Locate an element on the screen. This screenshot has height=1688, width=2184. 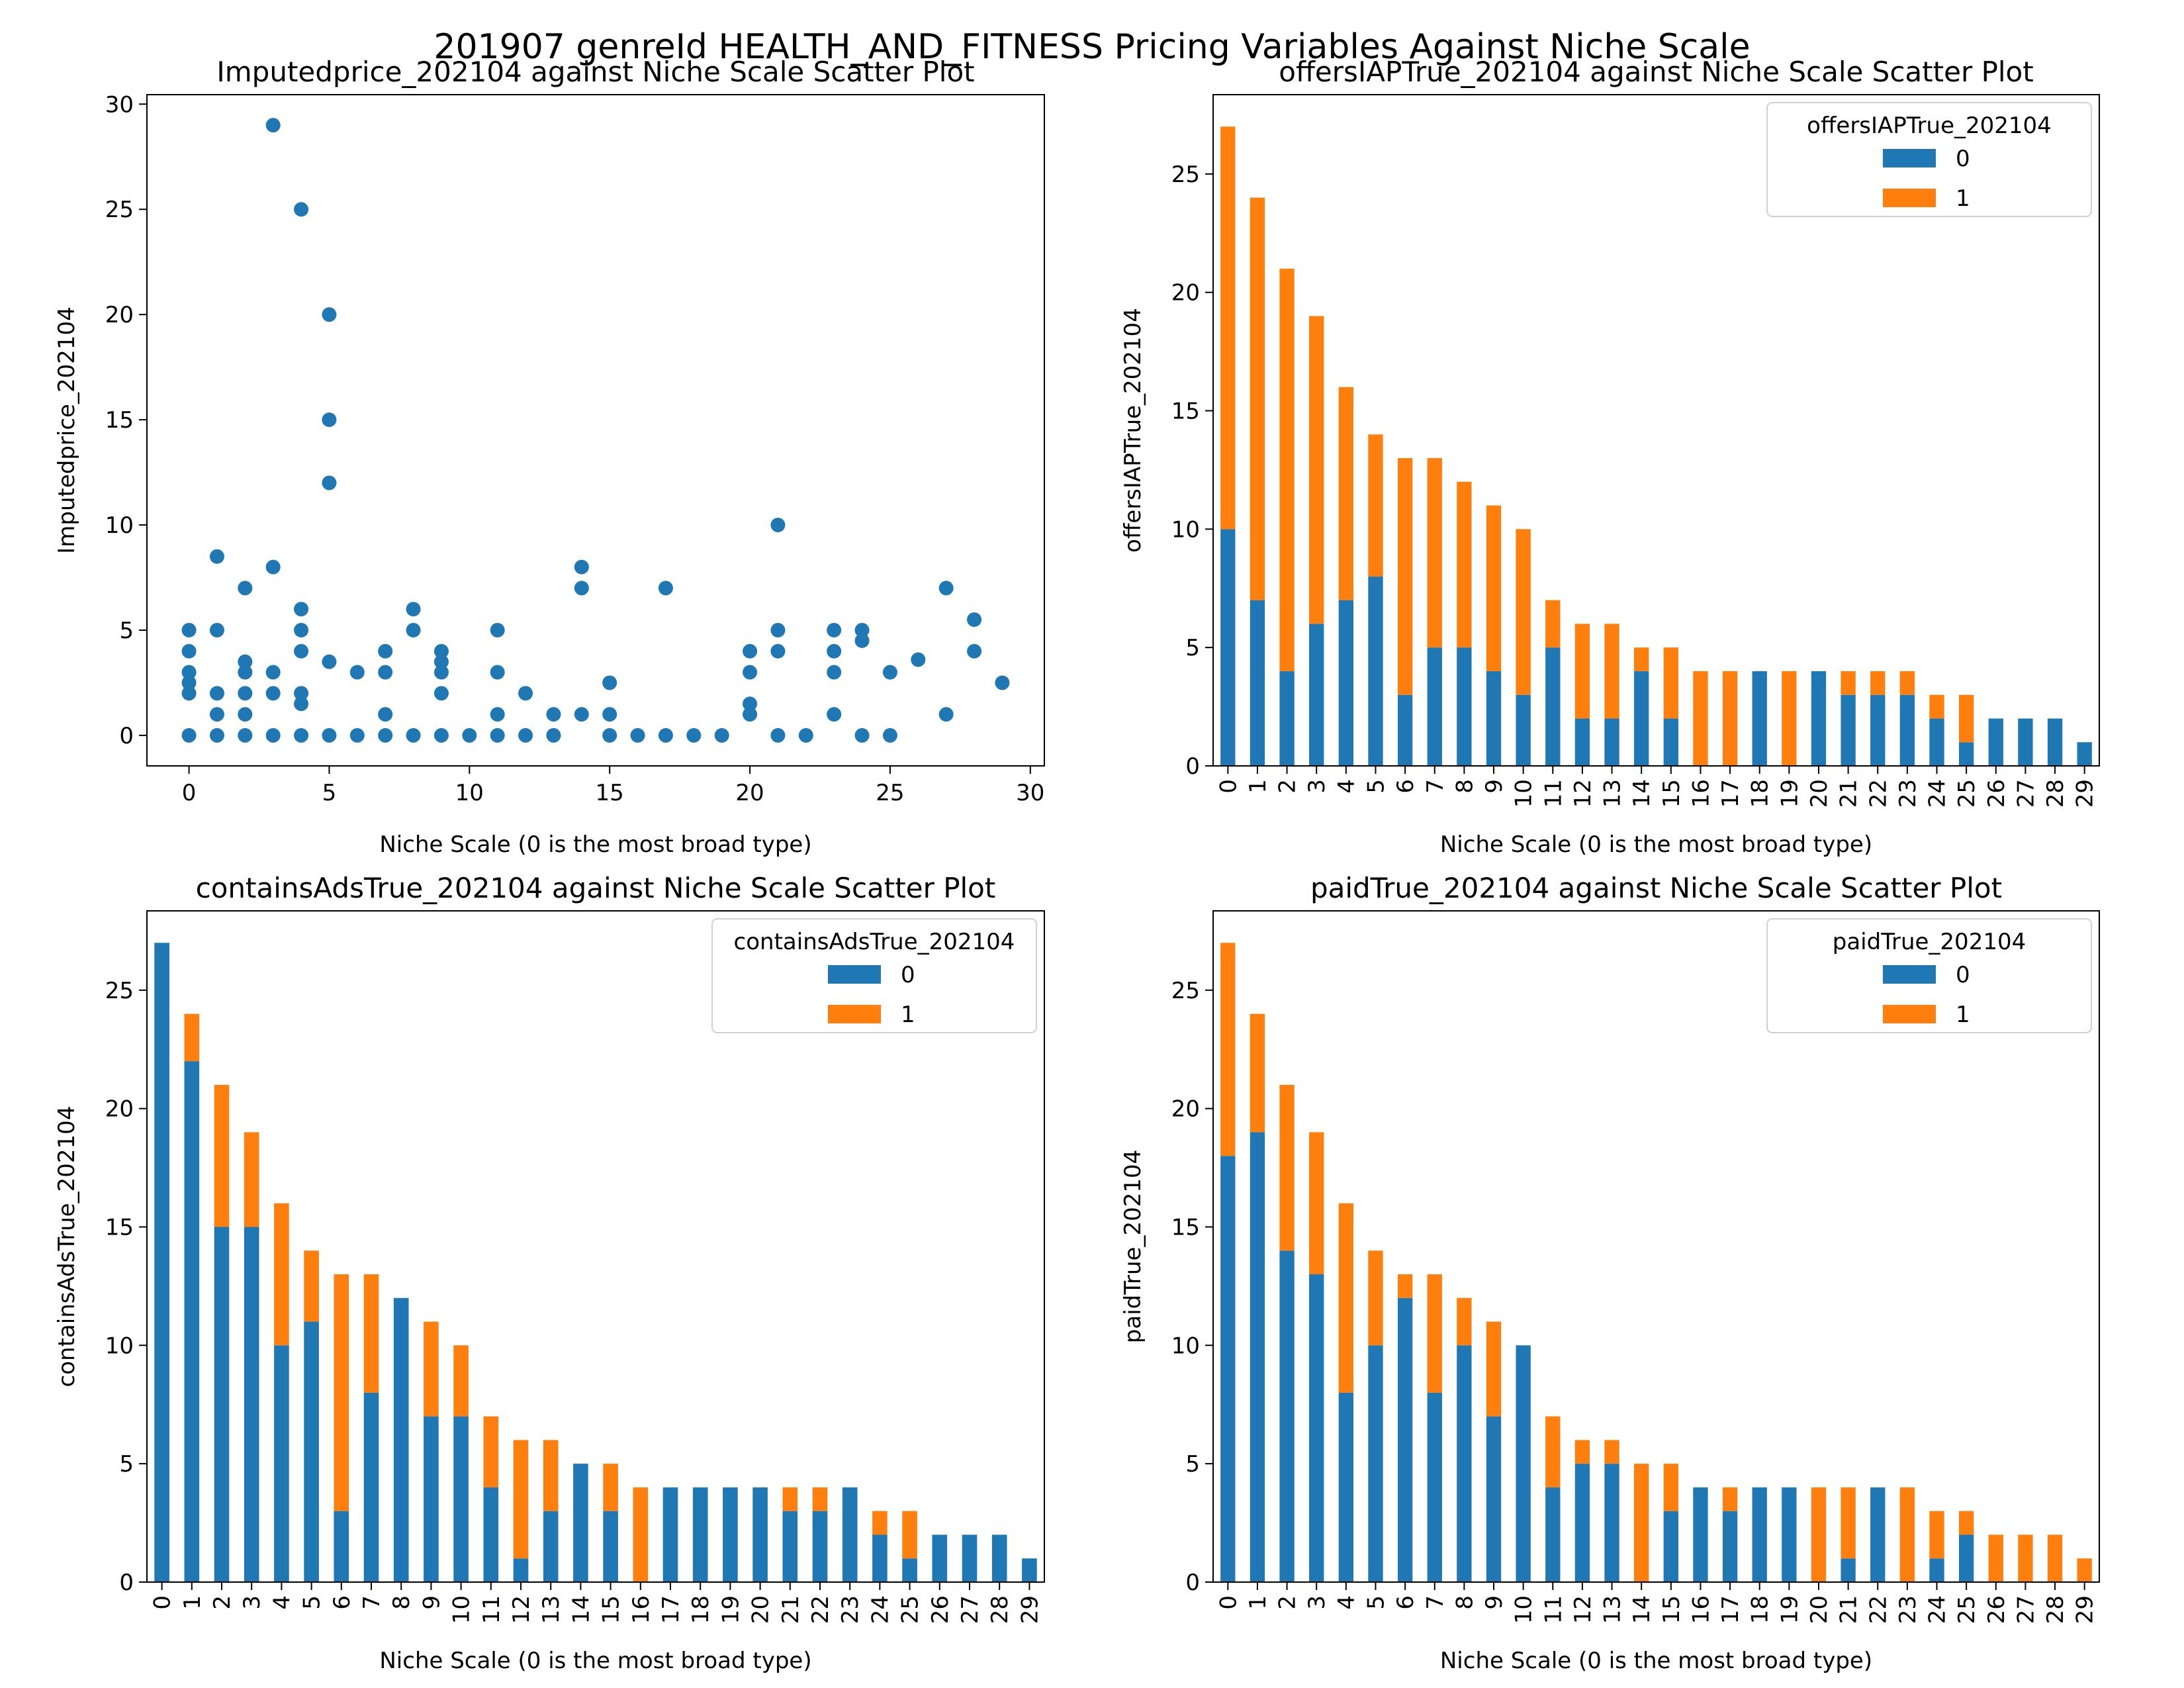
y-tick-label-0: 25 is located at coordinates (119, 210).